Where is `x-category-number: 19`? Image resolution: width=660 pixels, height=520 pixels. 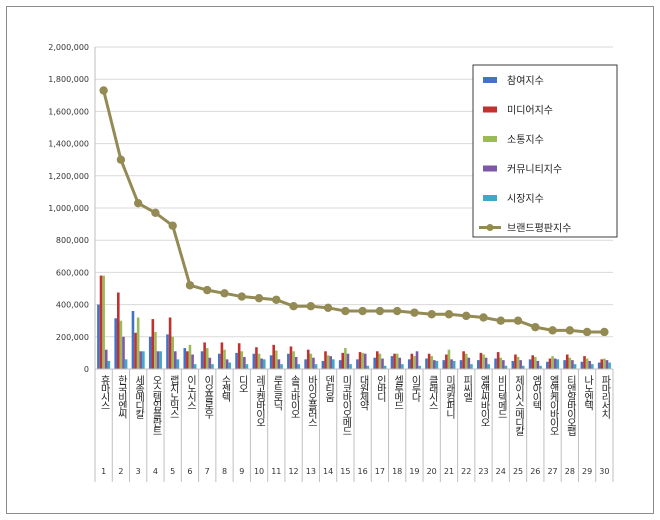 x-category-number: 19 is located at coordinates (414, 471).